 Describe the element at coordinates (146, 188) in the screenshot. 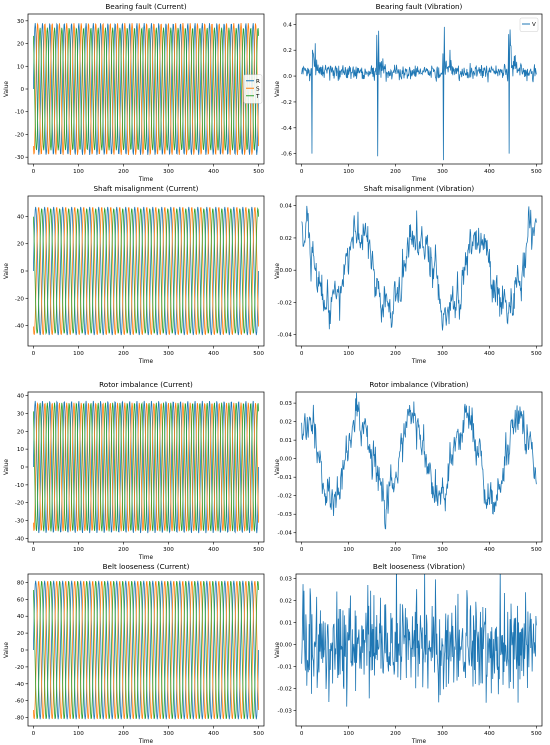

I see `panel-title: Shaft misalignment (Current)` at that location.